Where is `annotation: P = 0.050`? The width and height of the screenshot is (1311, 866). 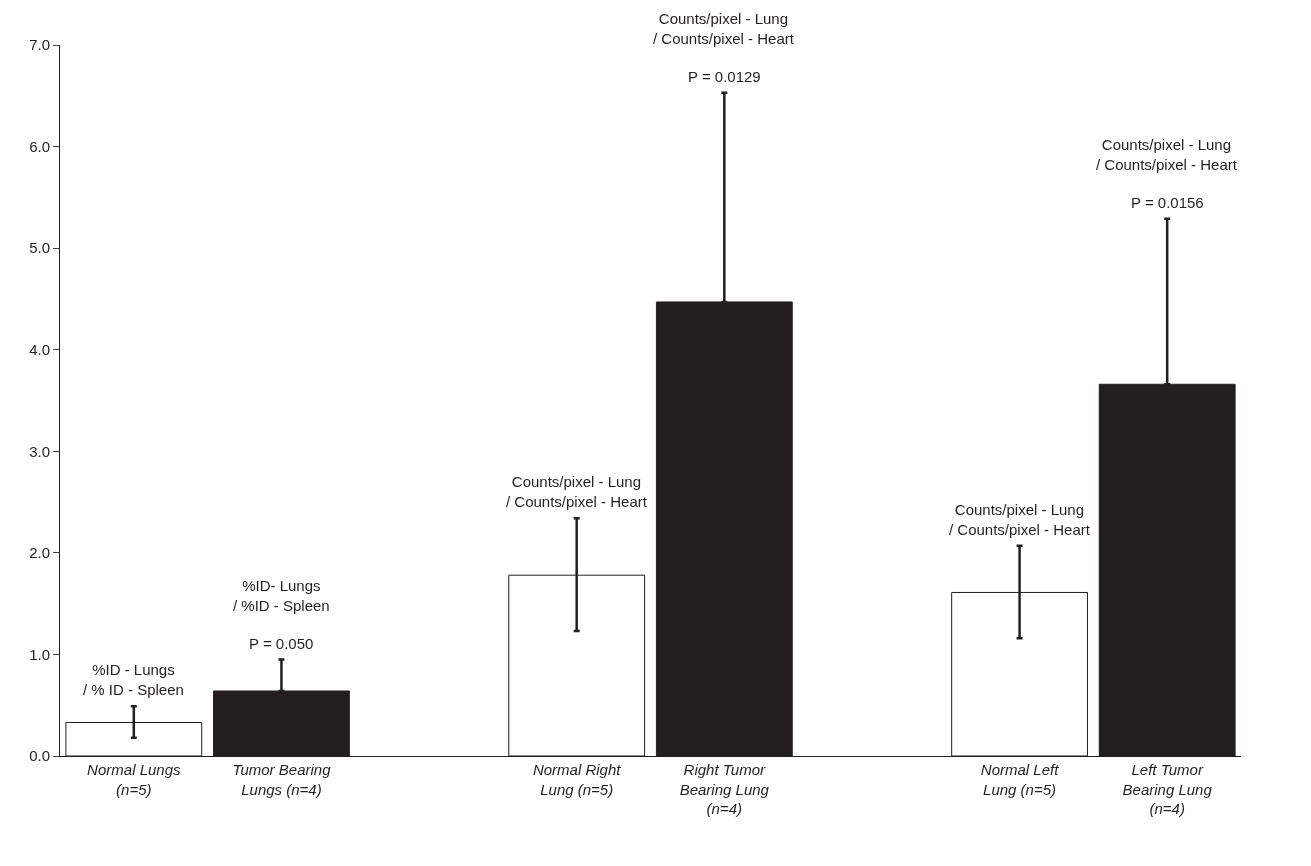
annotation: P = 0.050 is located at coordinates (281, 643).